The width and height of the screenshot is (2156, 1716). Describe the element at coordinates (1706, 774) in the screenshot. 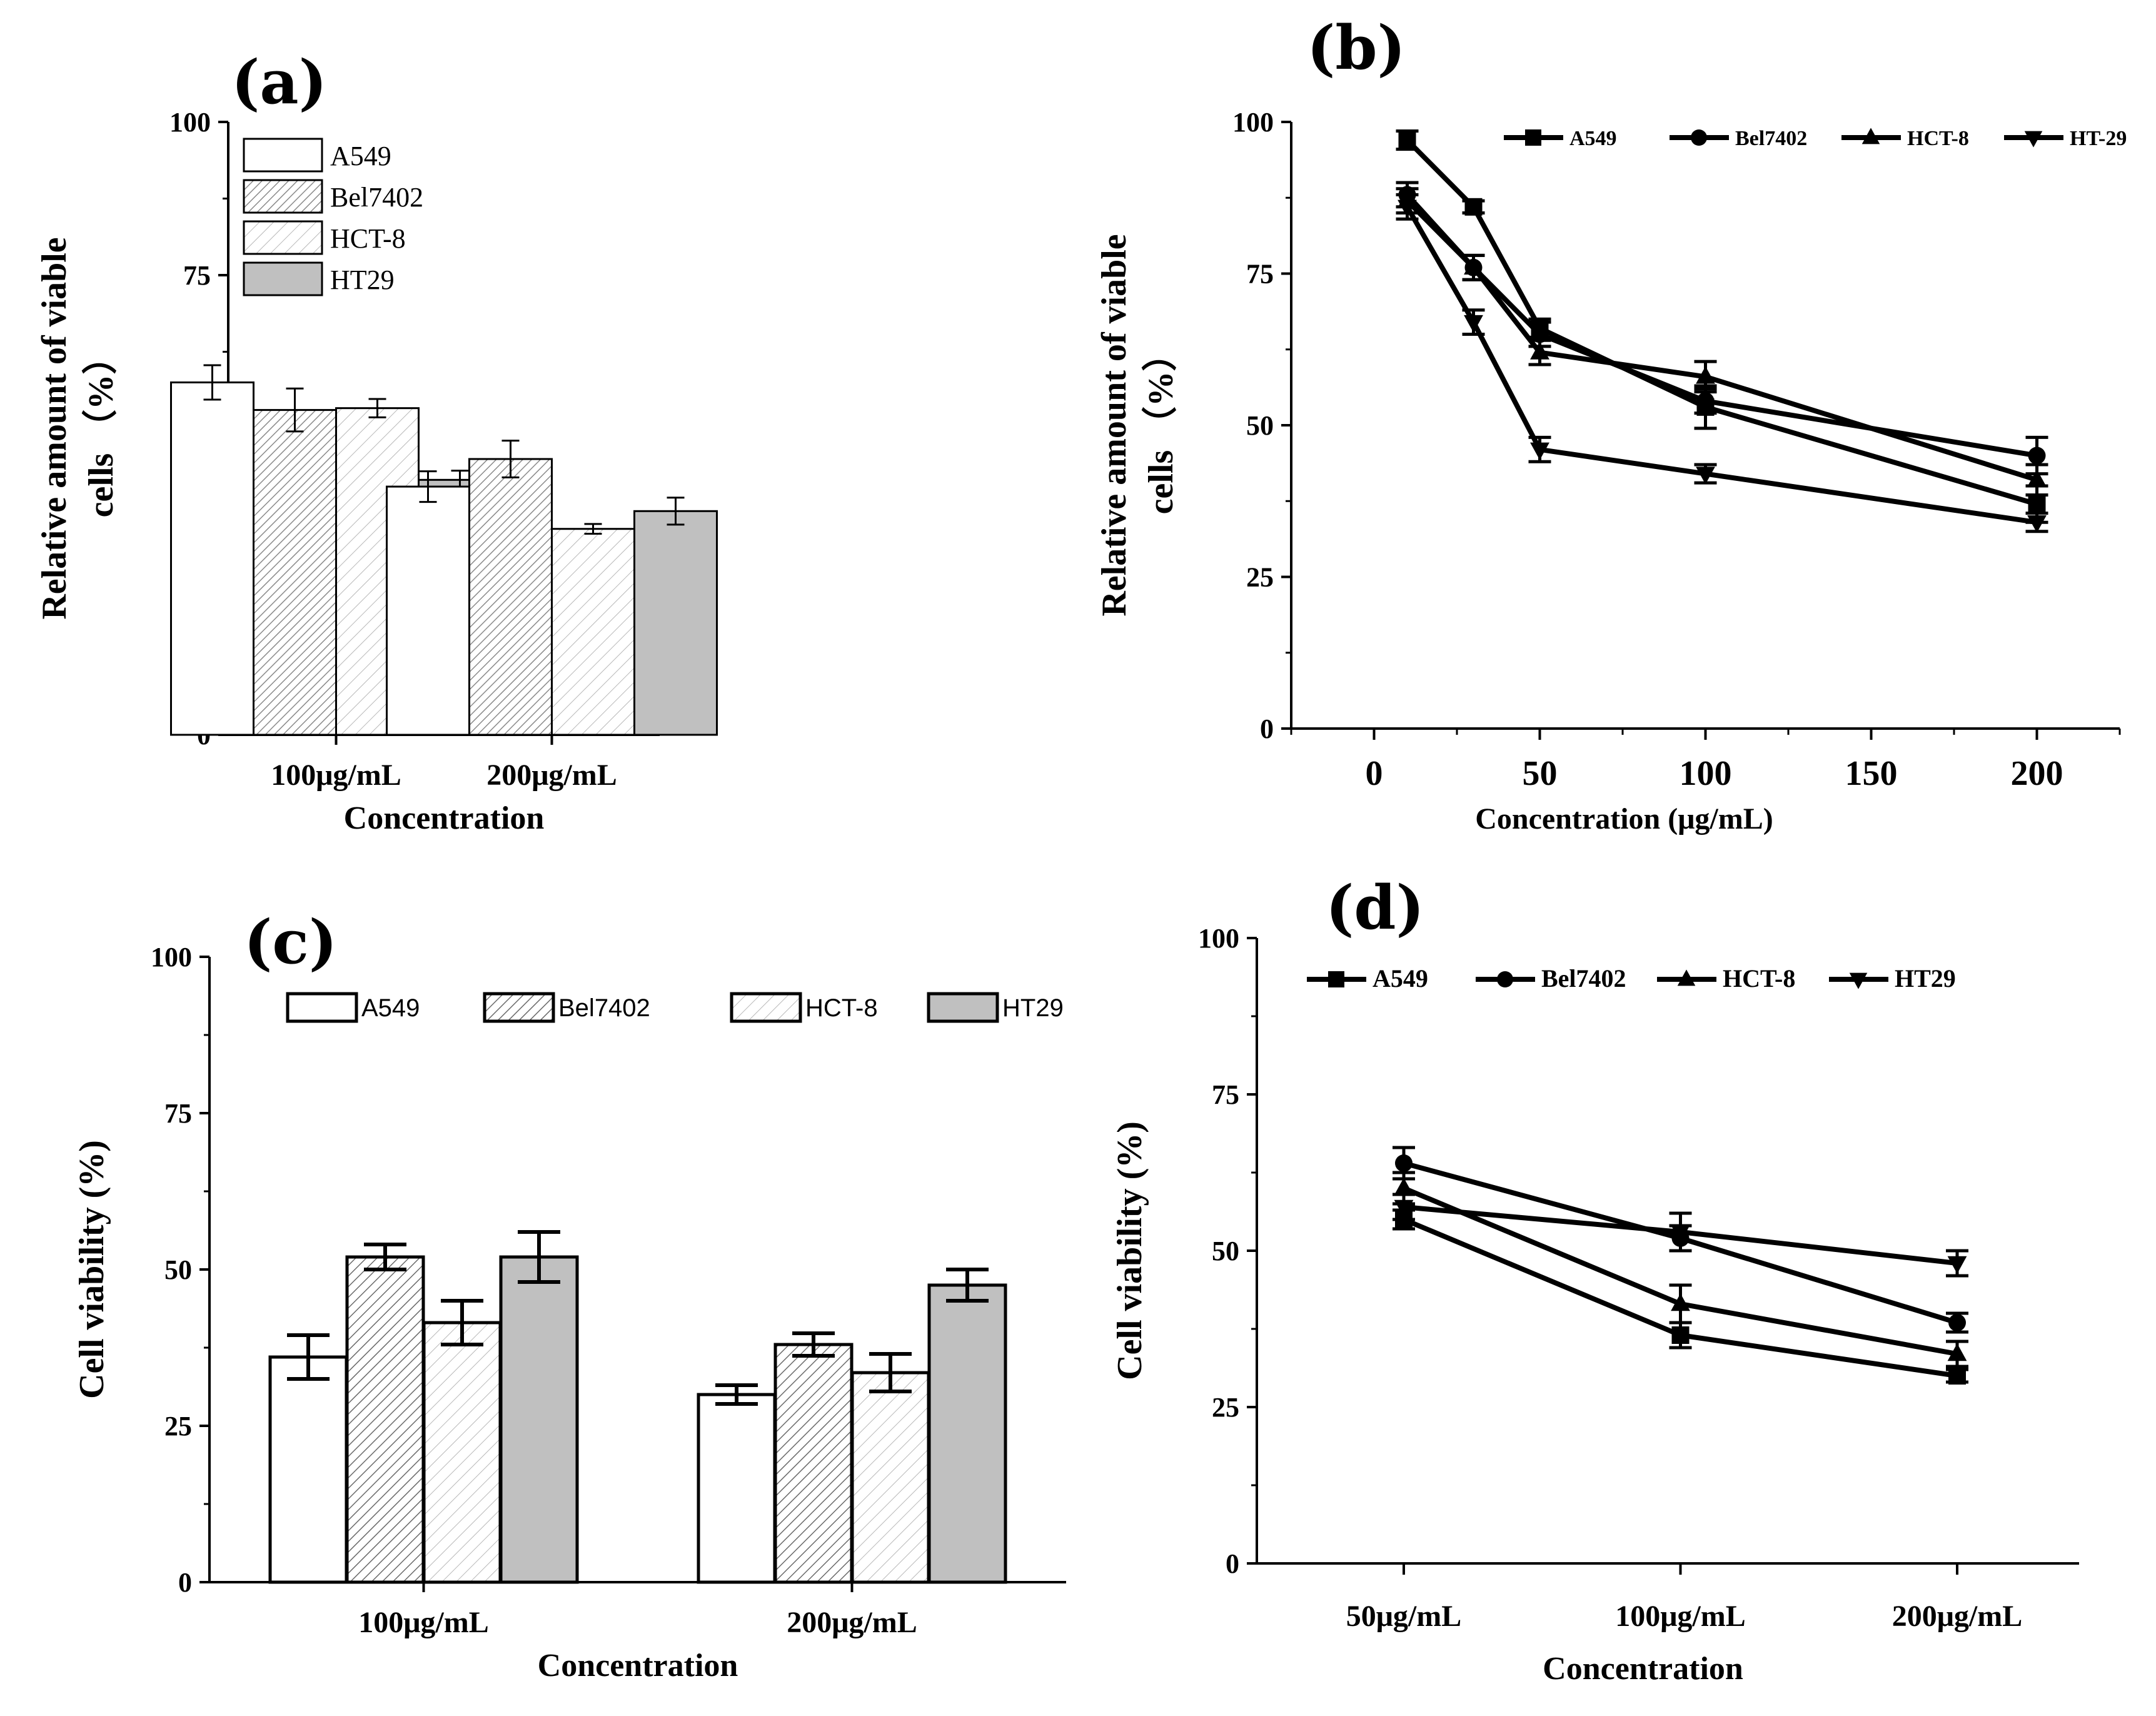

I see `x-tick-label: 100` at that location.